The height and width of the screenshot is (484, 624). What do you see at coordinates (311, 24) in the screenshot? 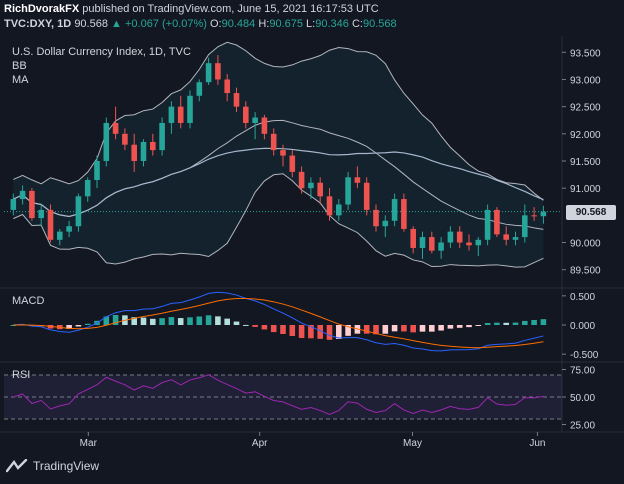
I see `ohlc-l-label: L:` at bounding box center [311, 24].